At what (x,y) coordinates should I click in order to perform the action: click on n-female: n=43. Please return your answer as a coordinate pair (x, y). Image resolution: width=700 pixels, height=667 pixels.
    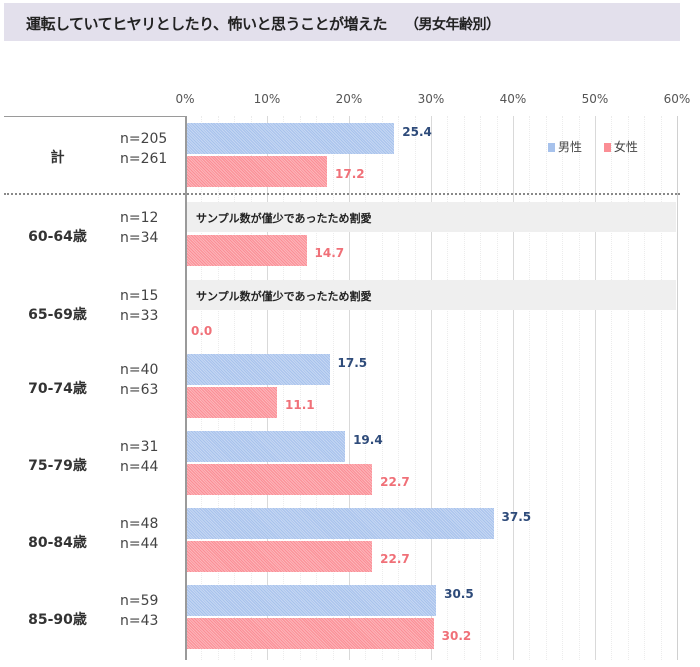
    Looking at the image, I should click on (139, 621).